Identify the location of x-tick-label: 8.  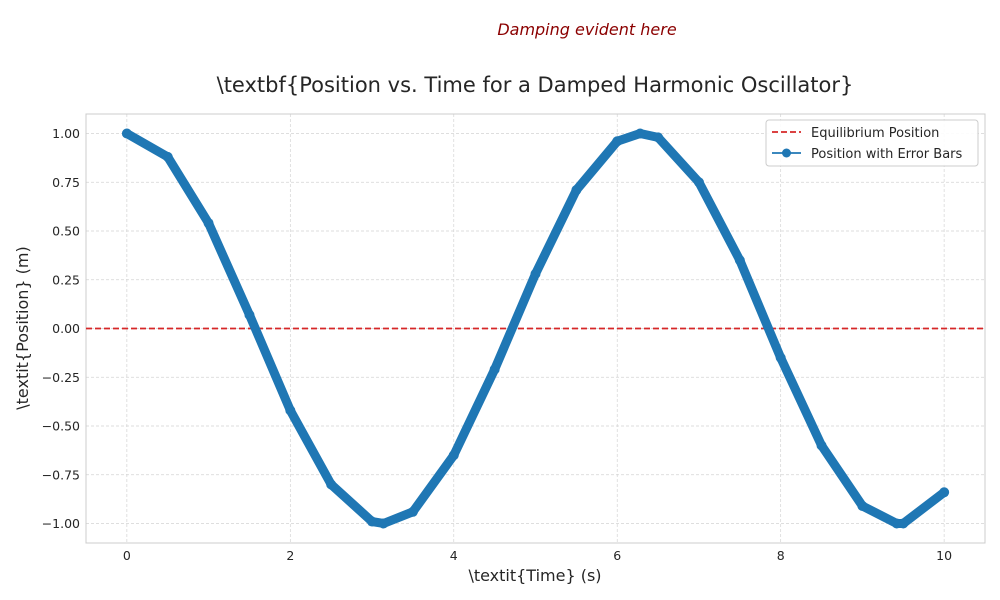
(781, 555).